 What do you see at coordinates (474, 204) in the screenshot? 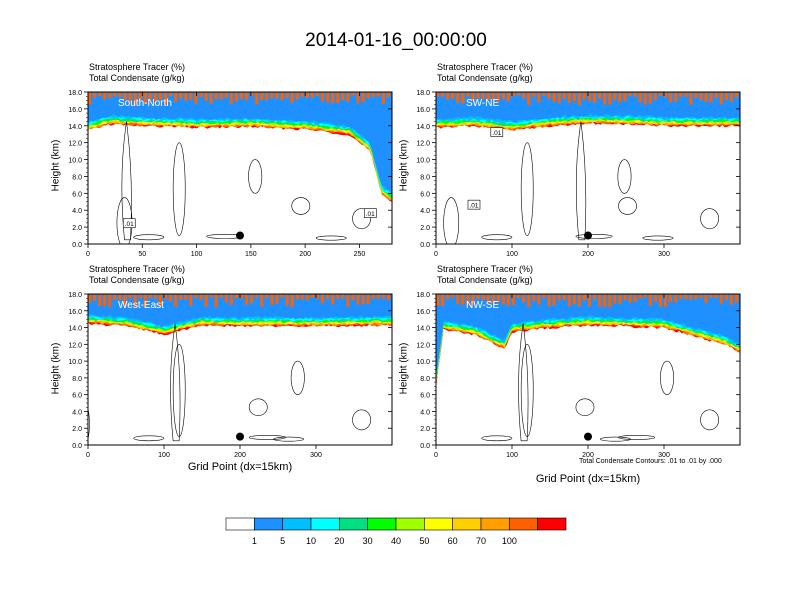
I see `contour-label-box` at bounding box center [474, 204].